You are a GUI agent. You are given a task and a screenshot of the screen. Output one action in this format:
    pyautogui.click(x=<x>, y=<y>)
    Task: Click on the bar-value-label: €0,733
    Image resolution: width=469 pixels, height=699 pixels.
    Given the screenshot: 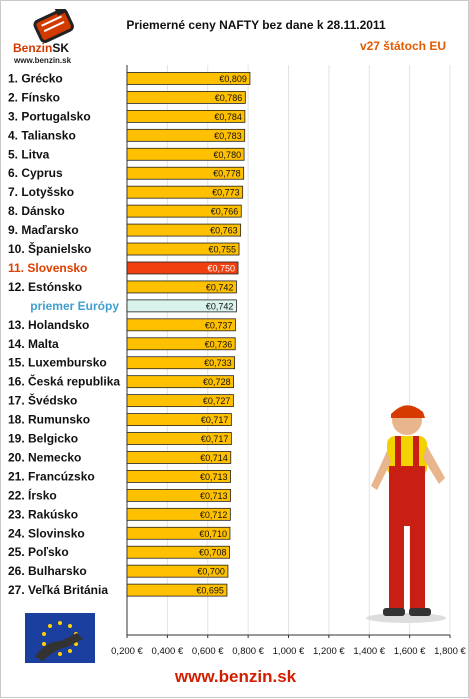 What is the action you would take?
    pyautogui.click(x=218, y=363)
    